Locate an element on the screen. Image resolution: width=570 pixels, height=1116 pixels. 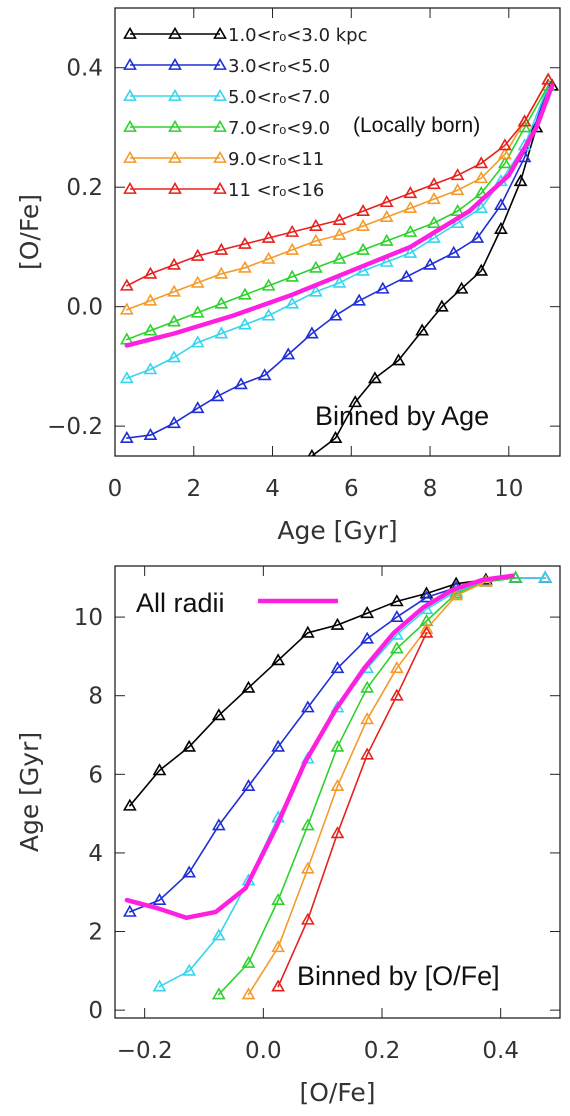
y-tick-label: 6 is located at coordinates (95, 775).